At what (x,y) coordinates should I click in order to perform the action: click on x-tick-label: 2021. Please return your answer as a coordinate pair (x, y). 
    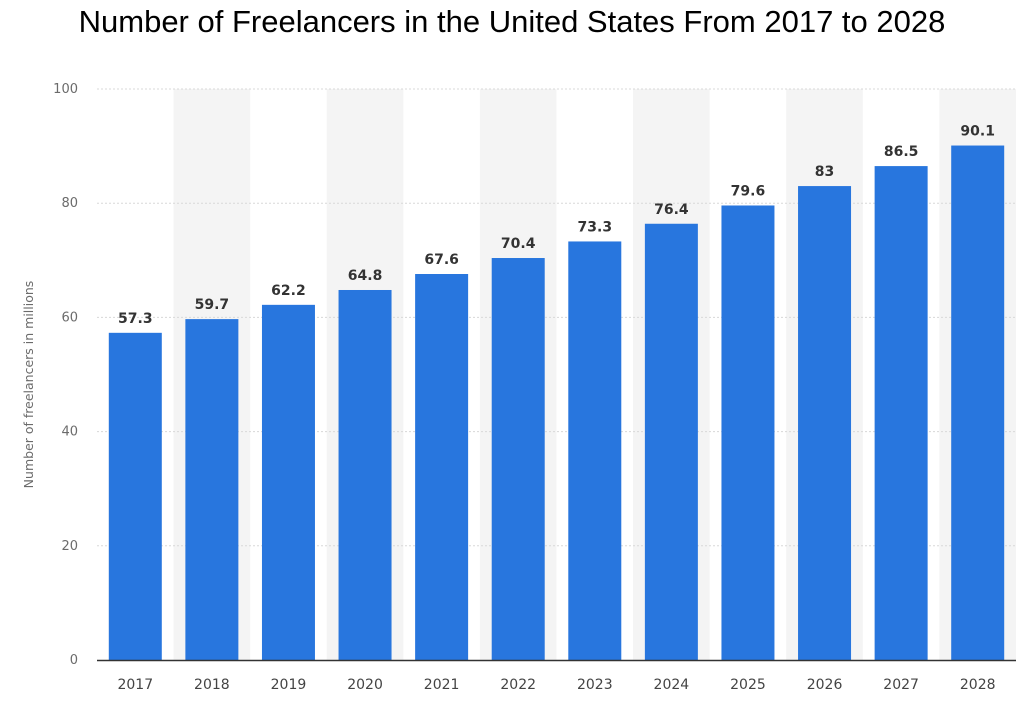
    Looking at the image, I should click on (442, 685).